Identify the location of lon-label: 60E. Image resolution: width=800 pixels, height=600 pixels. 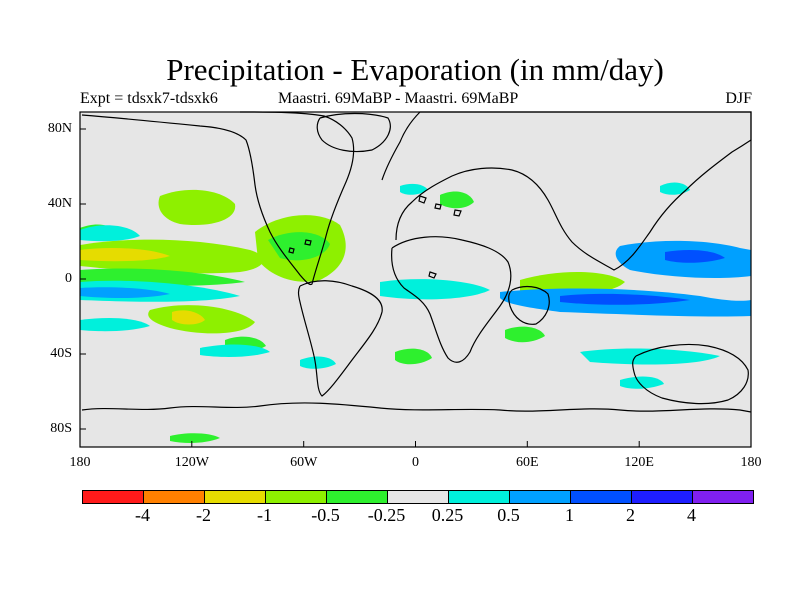
(527, 462).